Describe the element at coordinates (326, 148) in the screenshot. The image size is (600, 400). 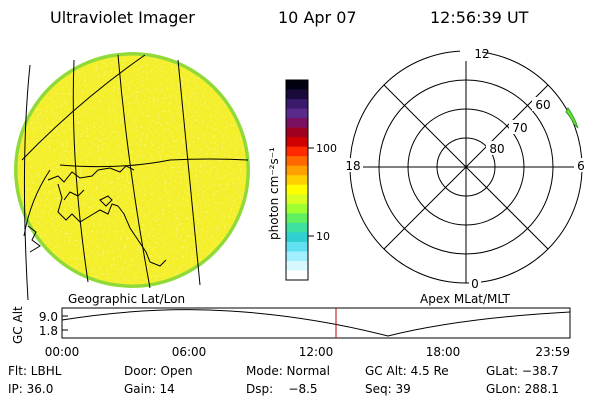
I see `colorbar-tick-label-100: 100` at that location.